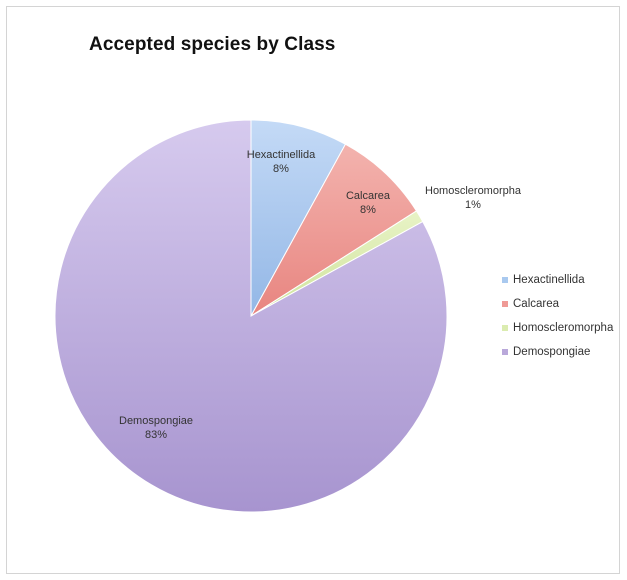 The height and width of the screenshot is (580, 627). Describe the element at coordinates (212, 44) in the screenshot. I see `chart-title: Accepted species by Class` at that location.